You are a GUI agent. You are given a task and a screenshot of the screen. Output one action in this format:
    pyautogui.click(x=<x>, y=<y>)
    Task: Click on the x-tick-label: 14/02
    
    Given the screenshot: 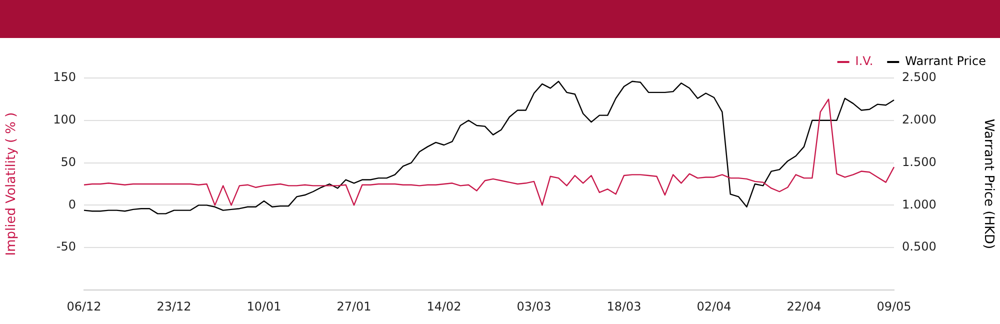 What is the action you would take?
    pyautogui.click(x=444, y=306)
    